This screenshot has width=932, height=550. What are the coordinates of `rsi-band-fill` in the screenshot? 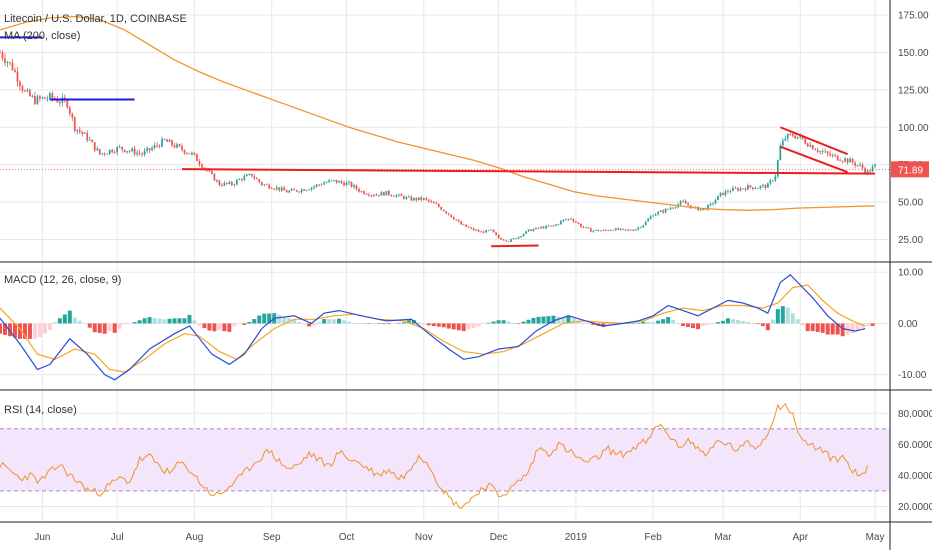 It's located at (445, 459).